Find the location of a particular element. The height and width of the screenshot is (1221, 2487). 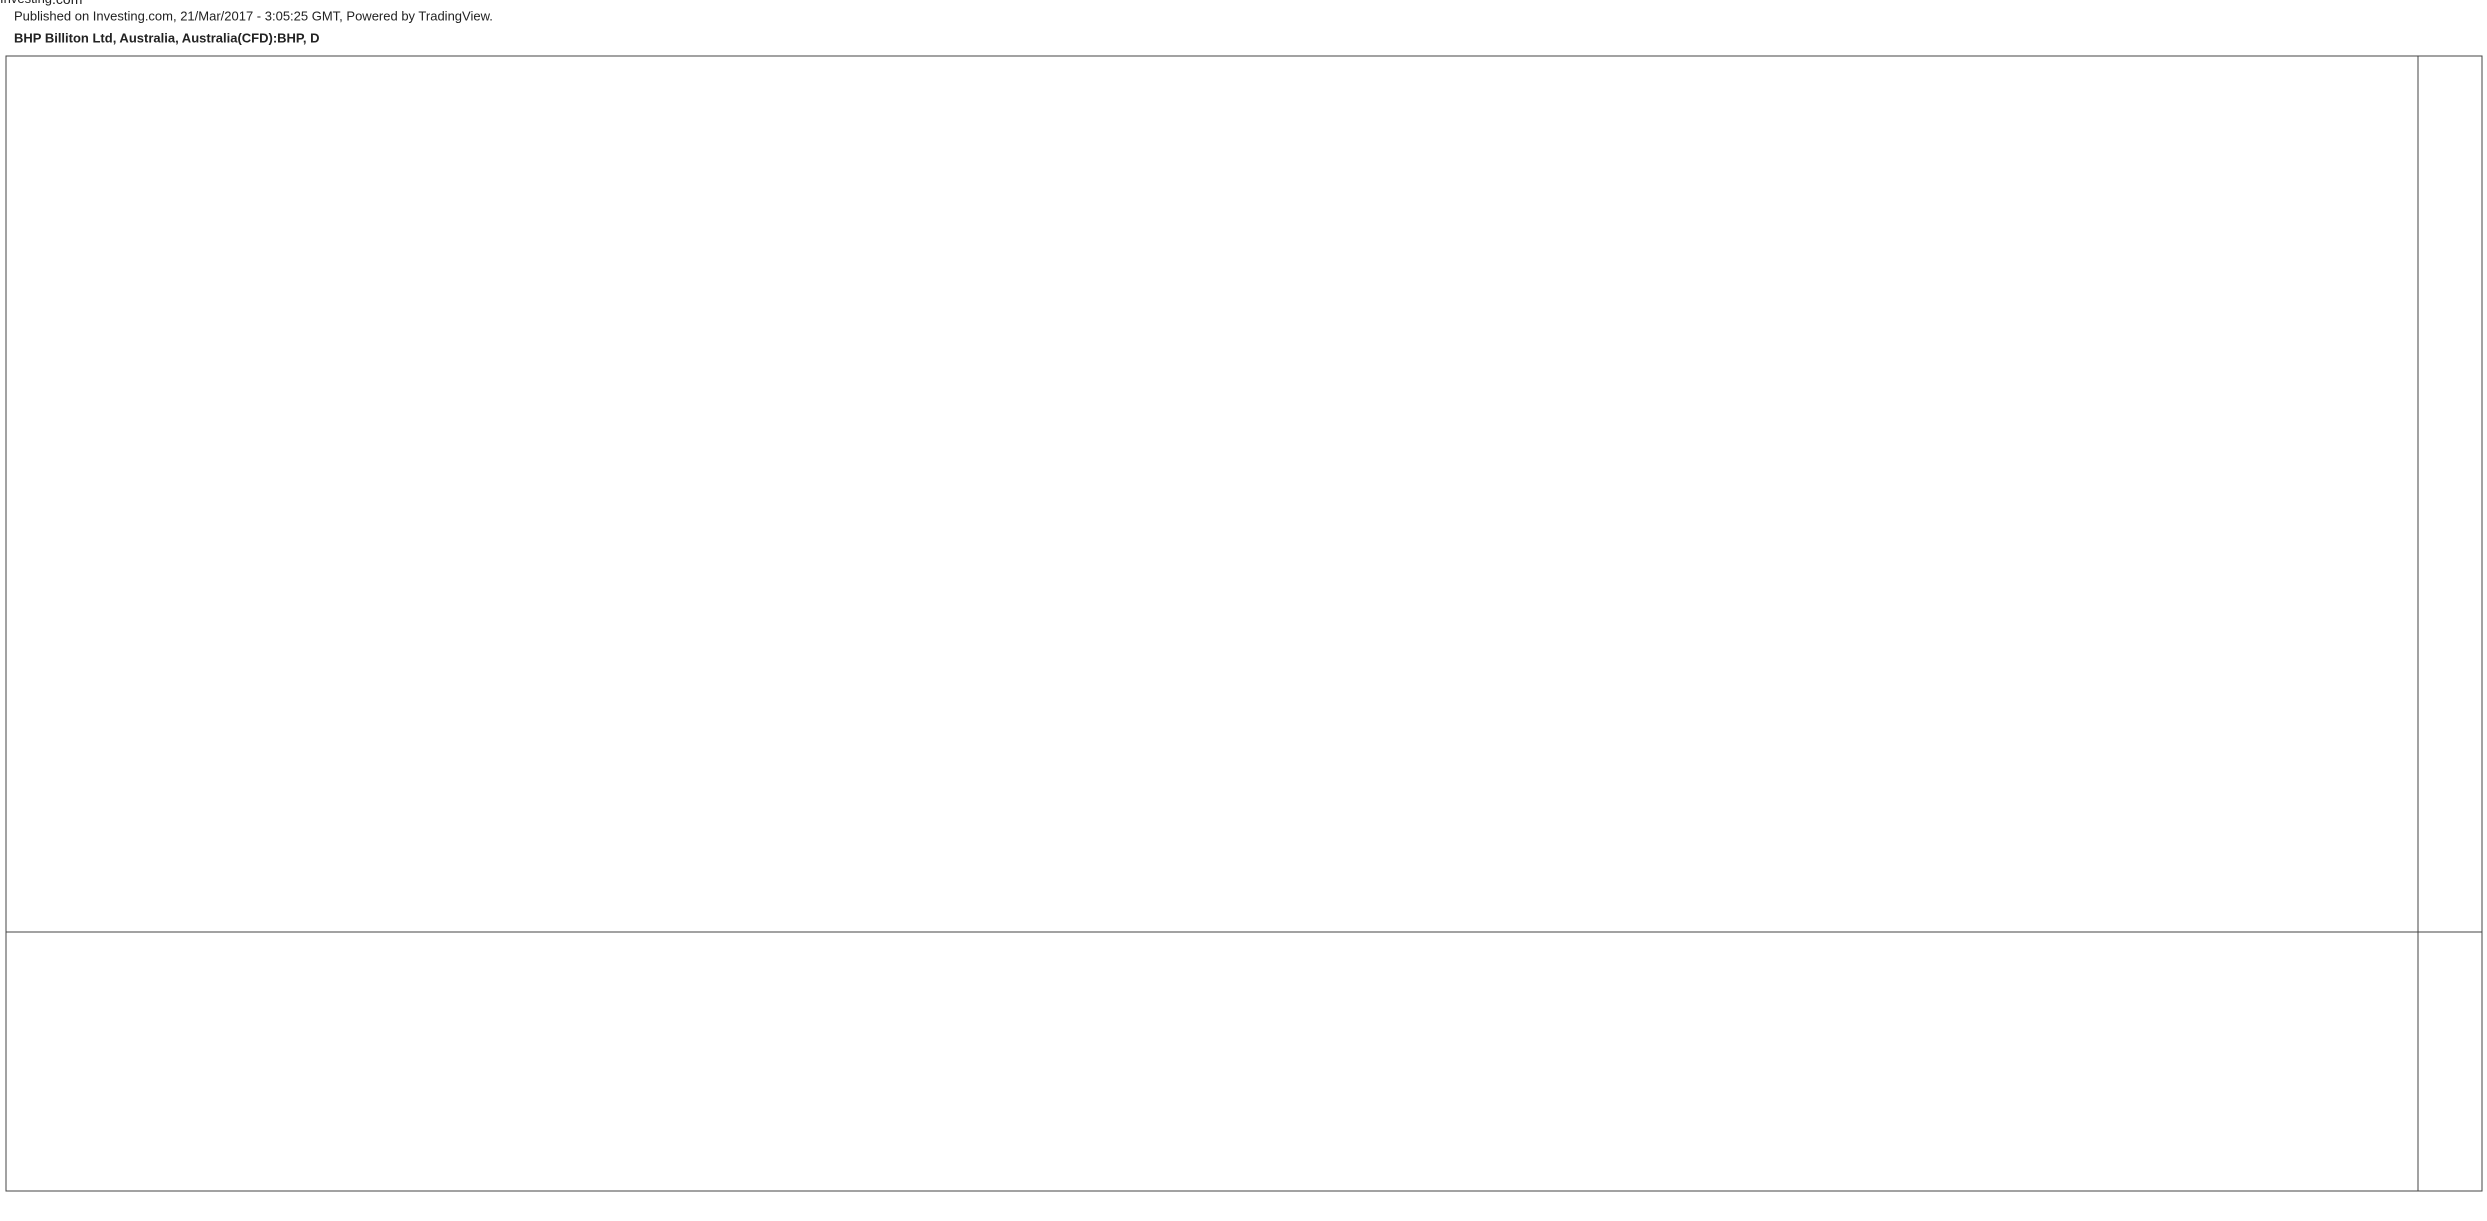

logo-name: Investing is located at coordinates (26, 3).